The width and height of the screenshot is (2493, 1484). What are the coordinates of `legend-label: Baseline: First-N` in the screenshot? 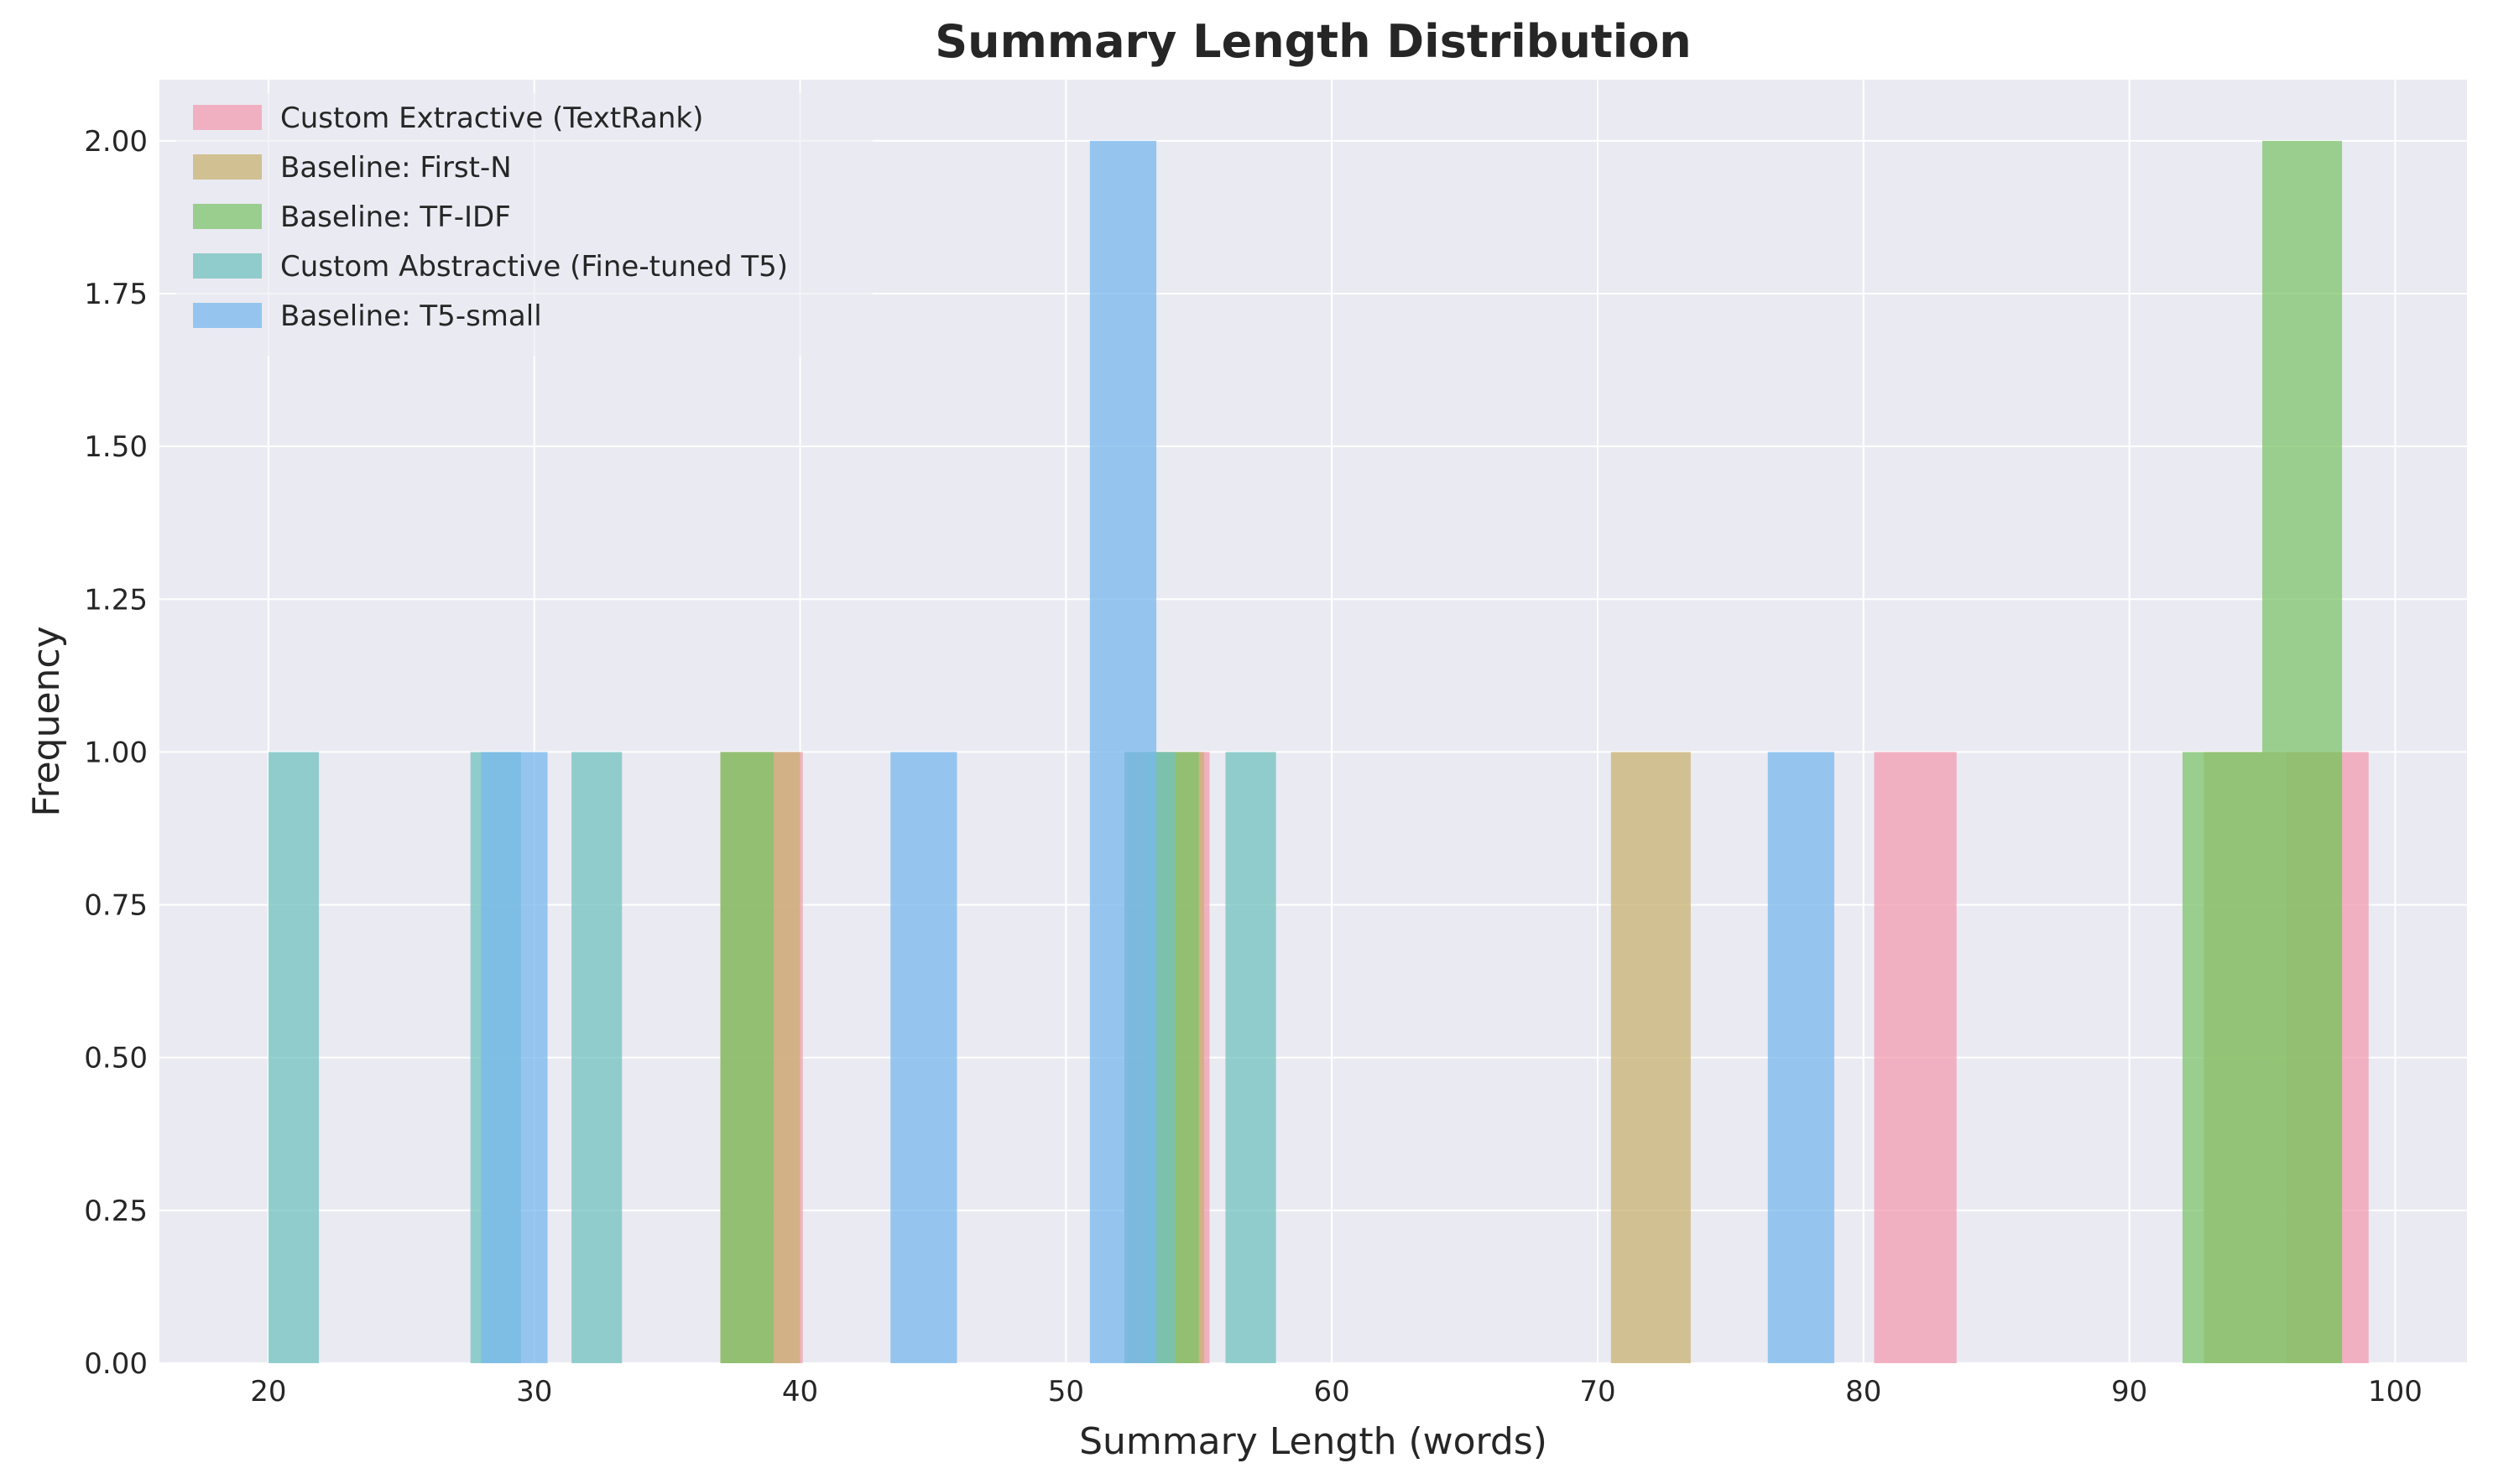 It's located at (396, 168).